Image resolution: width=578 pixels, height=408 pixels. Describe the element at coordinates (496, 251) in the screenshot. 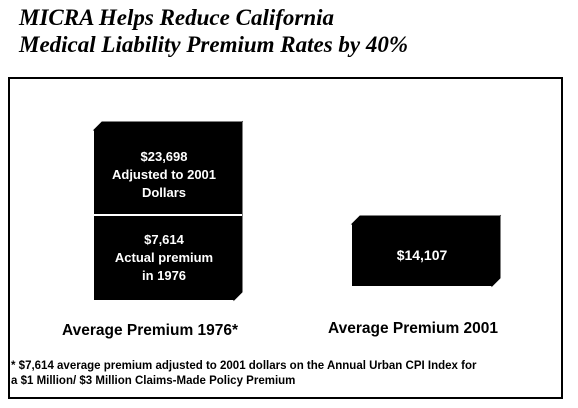

I see `bar-1-side-face` at that location.